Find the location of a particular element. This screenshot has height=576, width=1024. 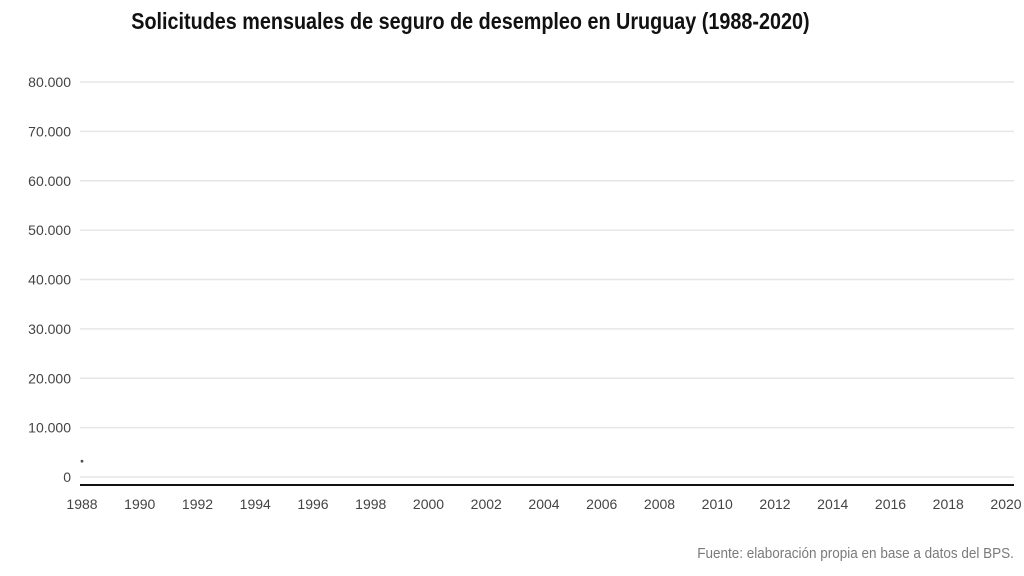

x-tick-label: 1996 is located at coordinates (312, 504).